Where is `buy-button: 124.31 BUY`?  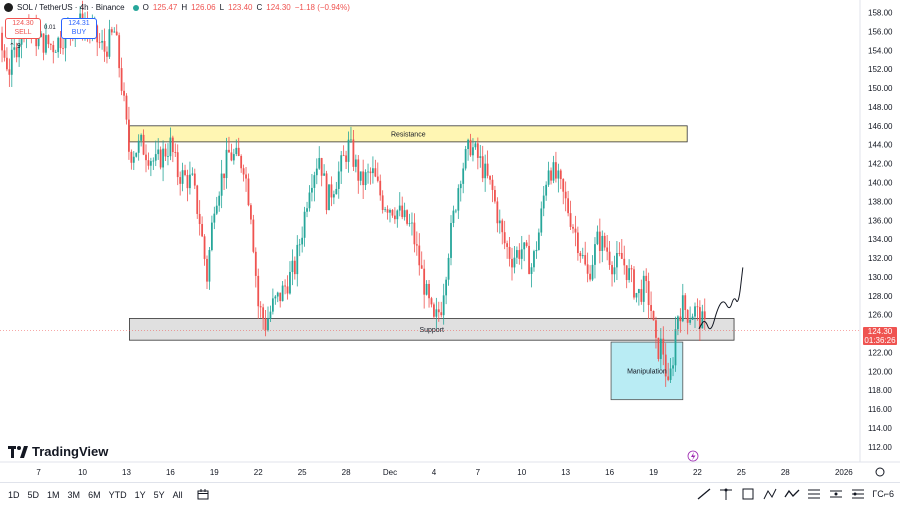 buy-button: 124.31 BUY is located at coordinates (79, 28).